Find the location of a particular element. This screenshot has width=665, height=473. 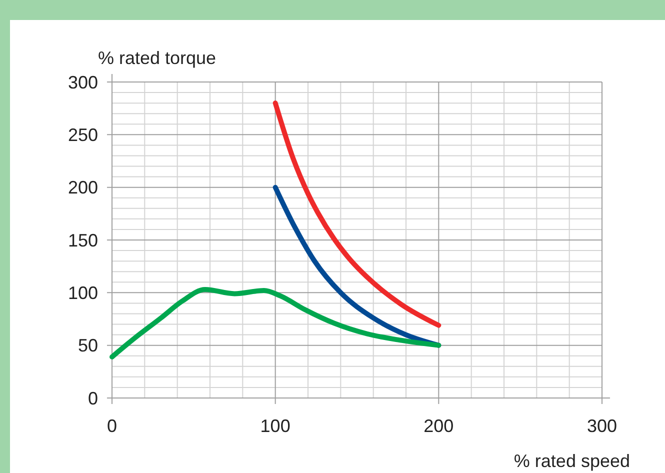

y-tick-label: 200 is located at coordinates (83, 188).